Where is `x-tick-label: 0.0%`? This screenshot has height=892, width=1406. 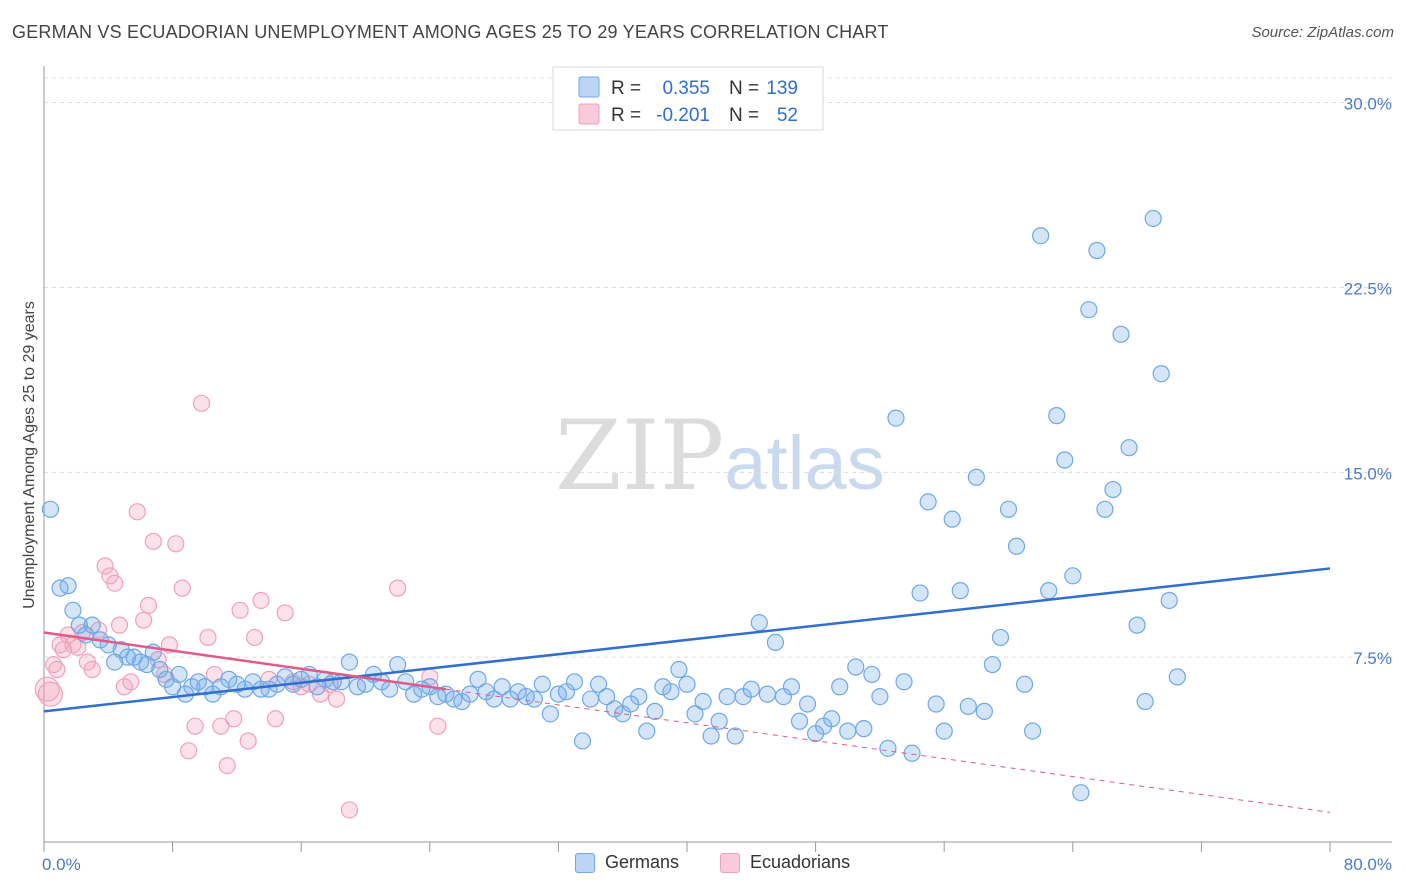 x-tick-label: 0.0% is located at coordinates (61, 864).